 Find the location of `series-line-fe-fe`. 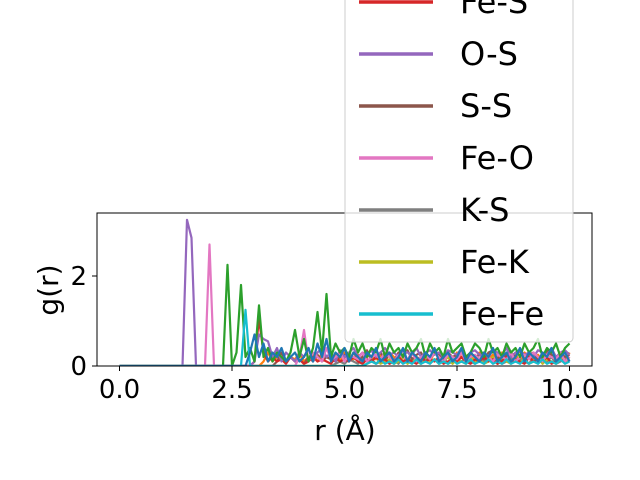

series-line-fe-fe is located at coordinates (345, 337).